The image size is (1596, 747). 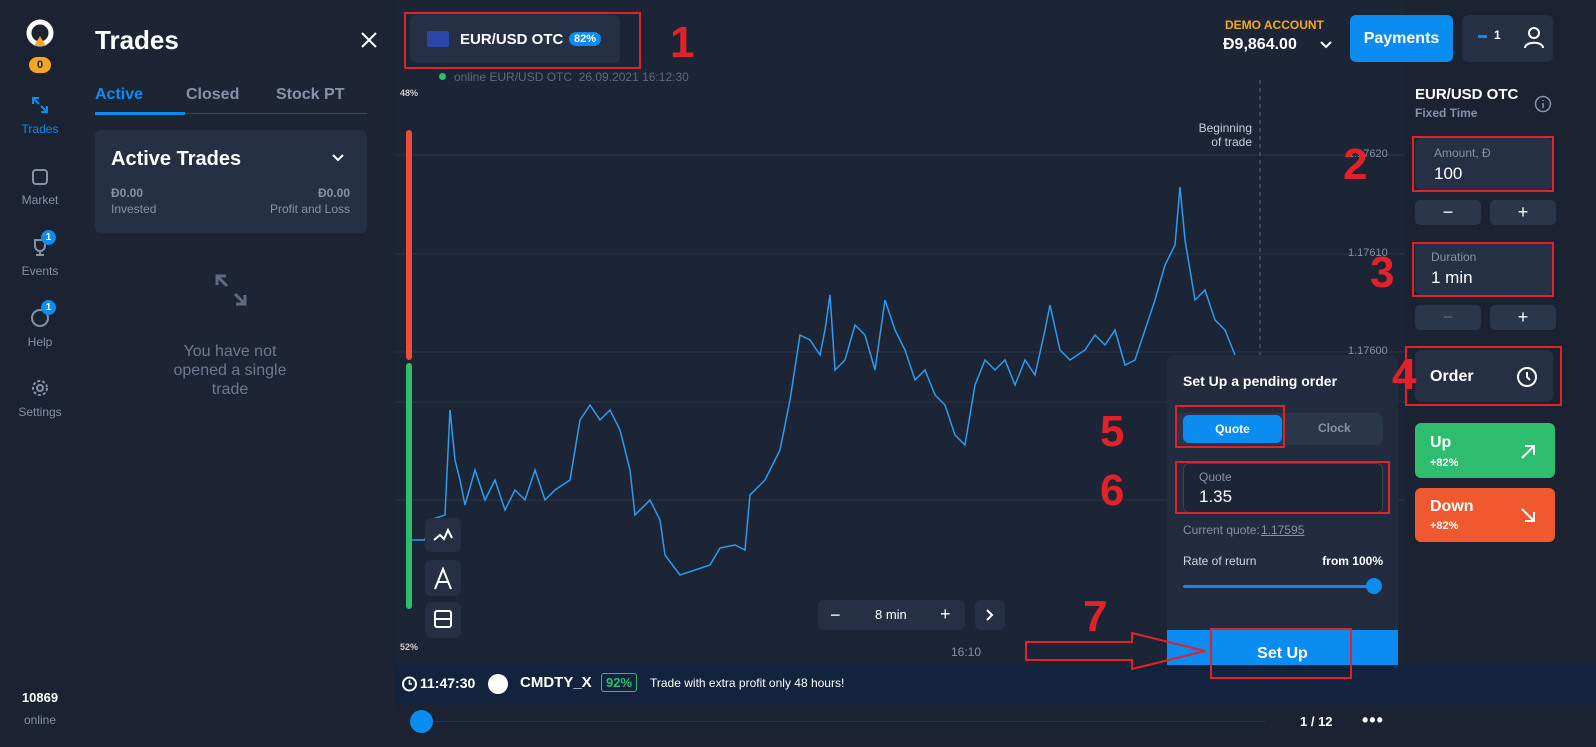 I want to click on amount-minus: −, so click(x=1448, y=212).